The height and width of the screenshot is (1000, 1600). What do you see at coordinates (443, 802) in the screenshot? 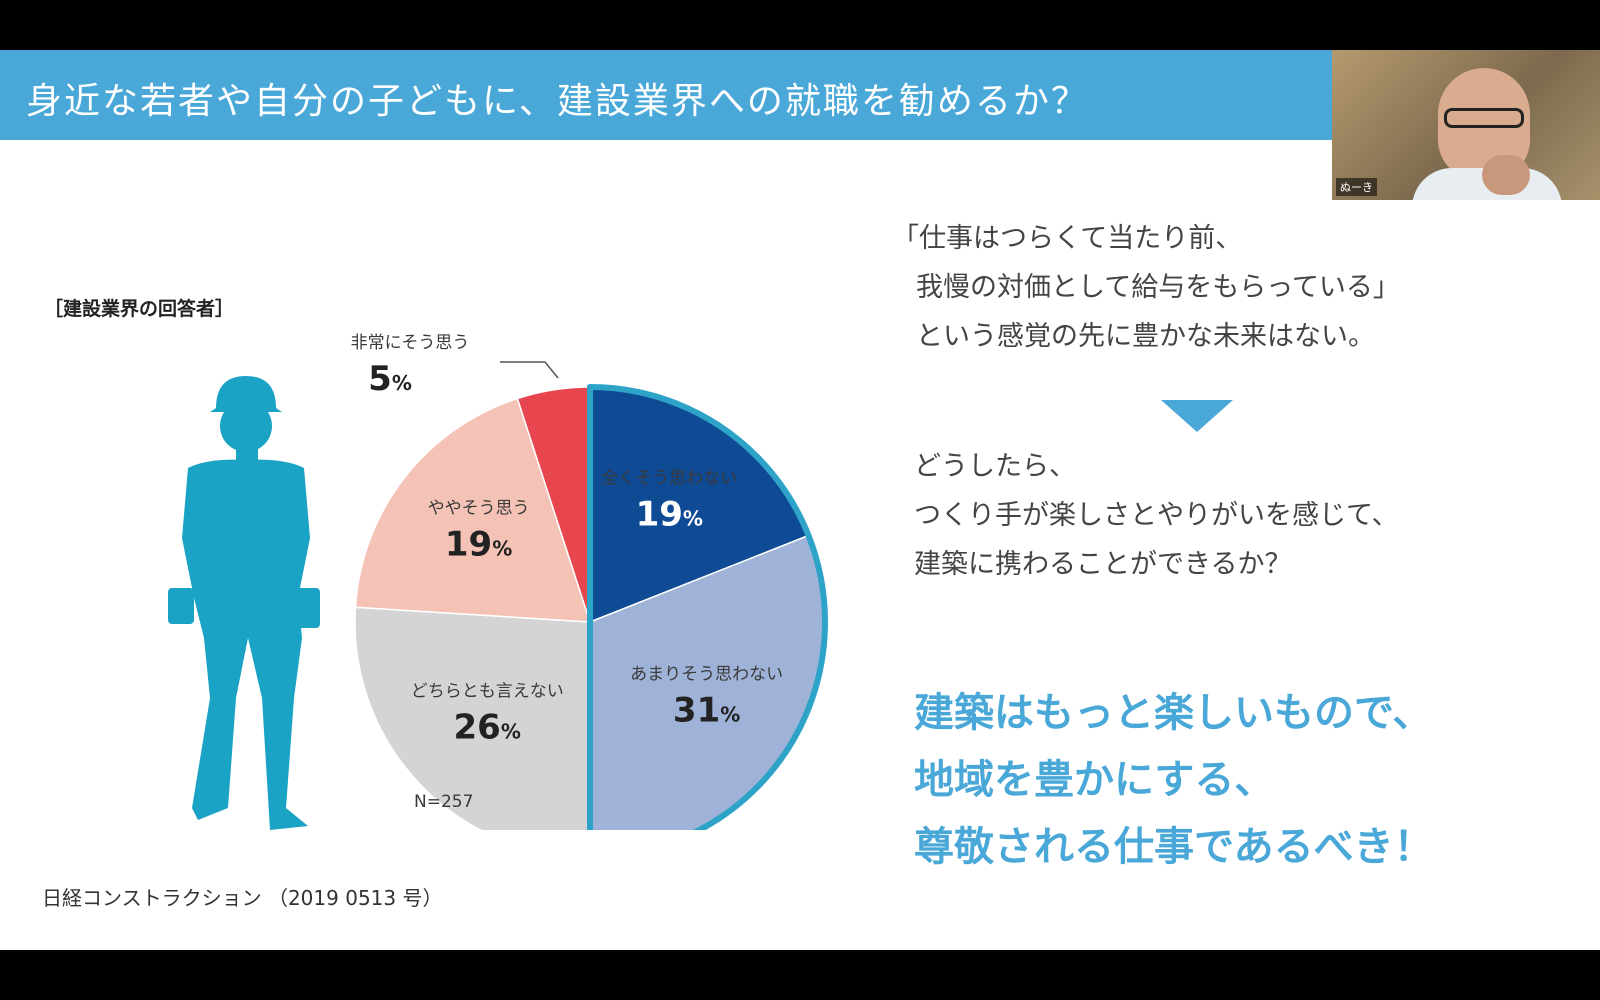
I see `sample-size-label: N=257` at bounding box center [443, 802].